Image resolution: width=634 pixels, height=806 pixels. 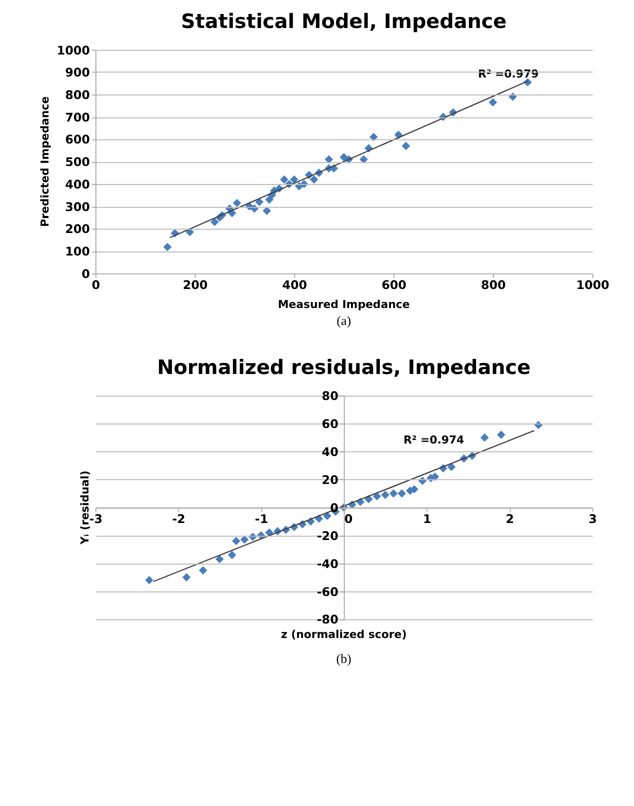 What do you see at coordinates (344, 21) in the screenshot?
I see `chart-title: Statistical Model, Impedance` at bounding box center [344, 21].